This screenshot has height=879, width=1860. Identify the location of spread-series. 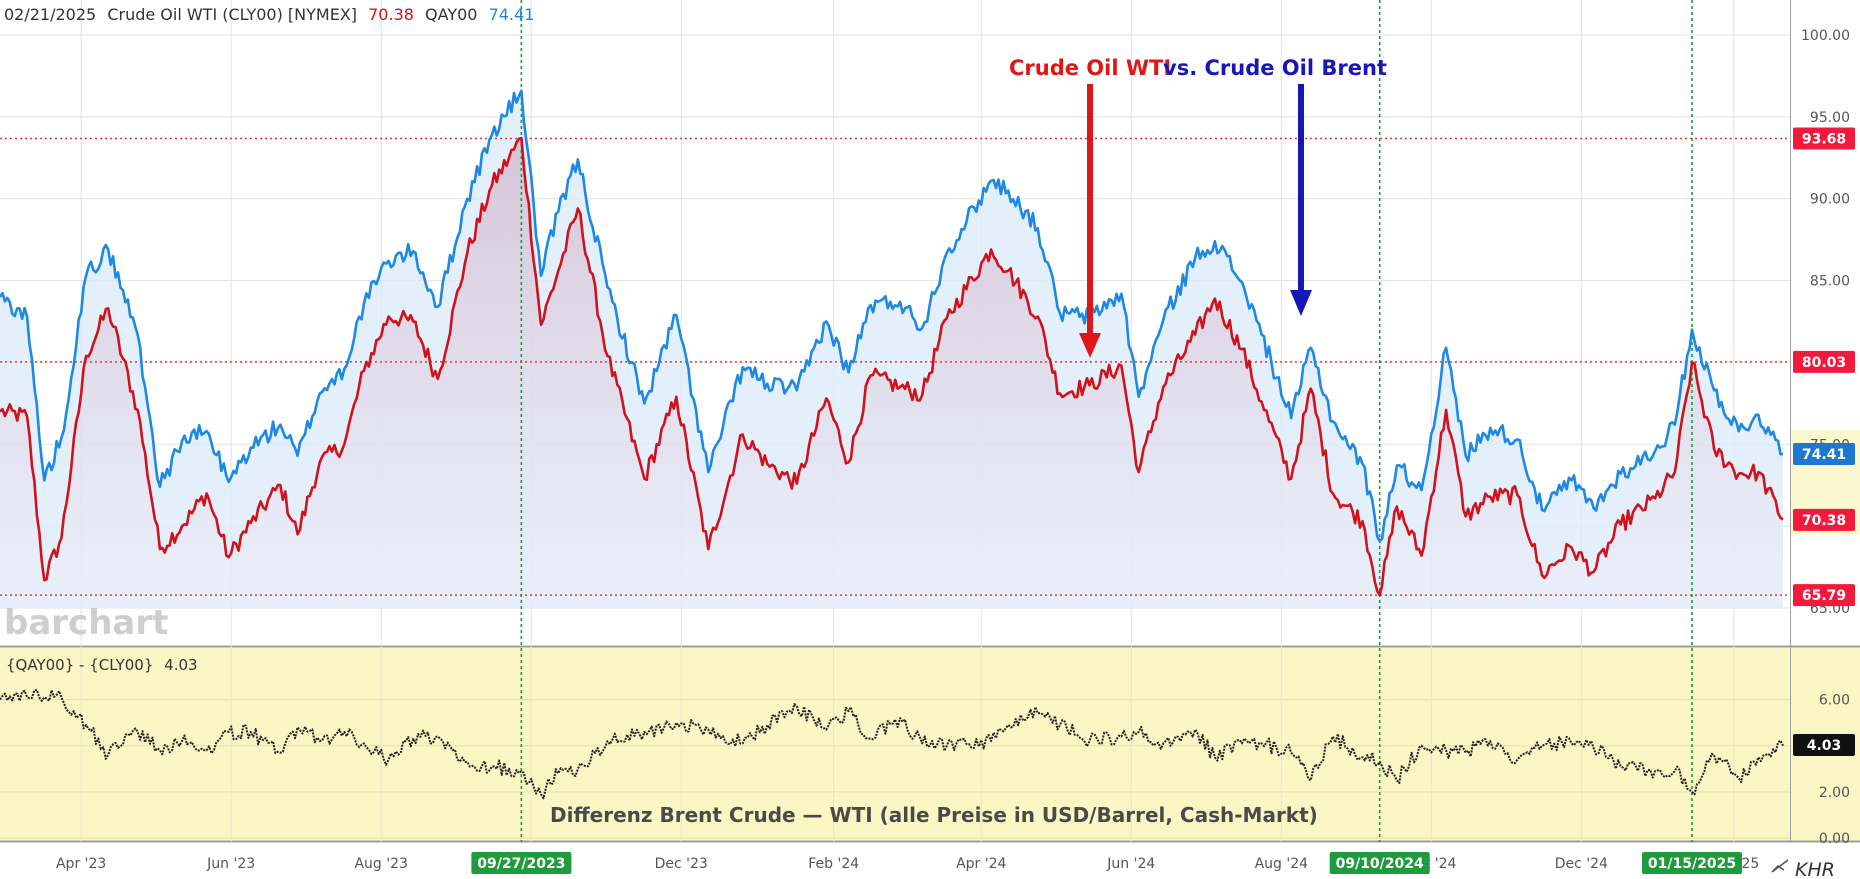
(892, 744).